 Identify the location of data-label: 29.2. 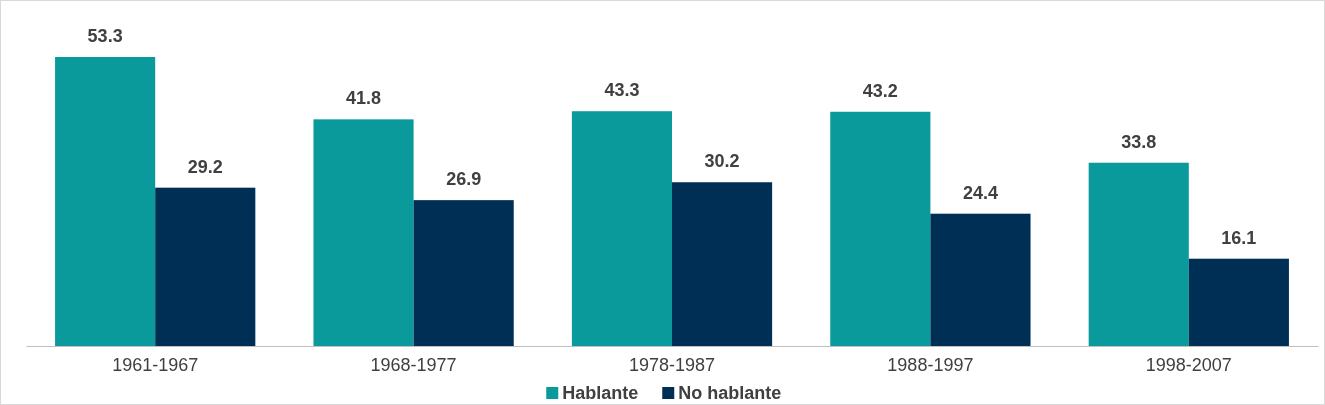
(205, 166).